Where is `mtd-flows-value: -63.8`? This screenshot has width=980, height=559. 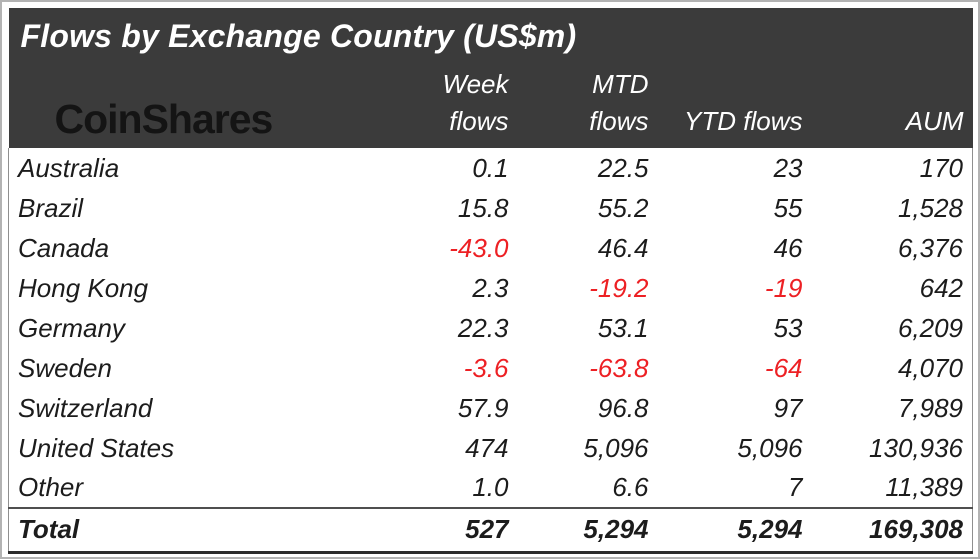 mtd-flows-value: -63.8 is located at coordinates (619, 367).